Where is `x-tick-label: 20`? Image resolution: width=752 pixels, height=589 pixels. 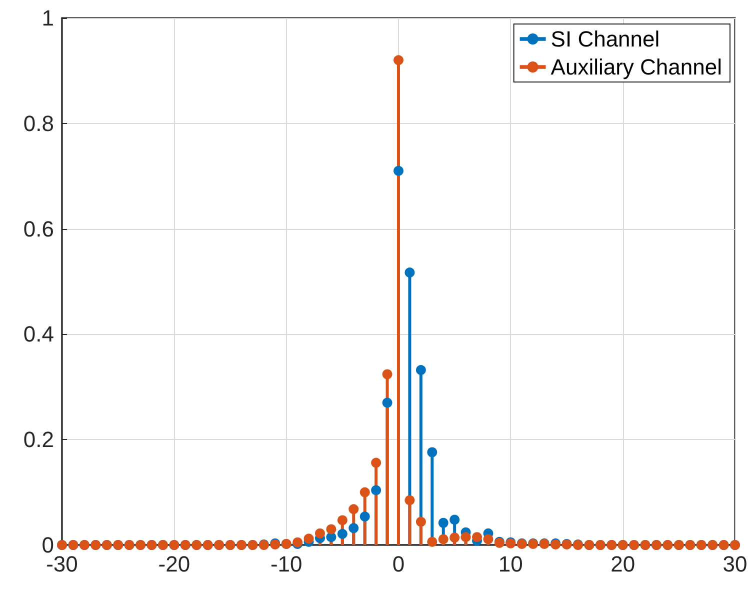
x-tick-label: 20 is located at coordinates (623, 564).